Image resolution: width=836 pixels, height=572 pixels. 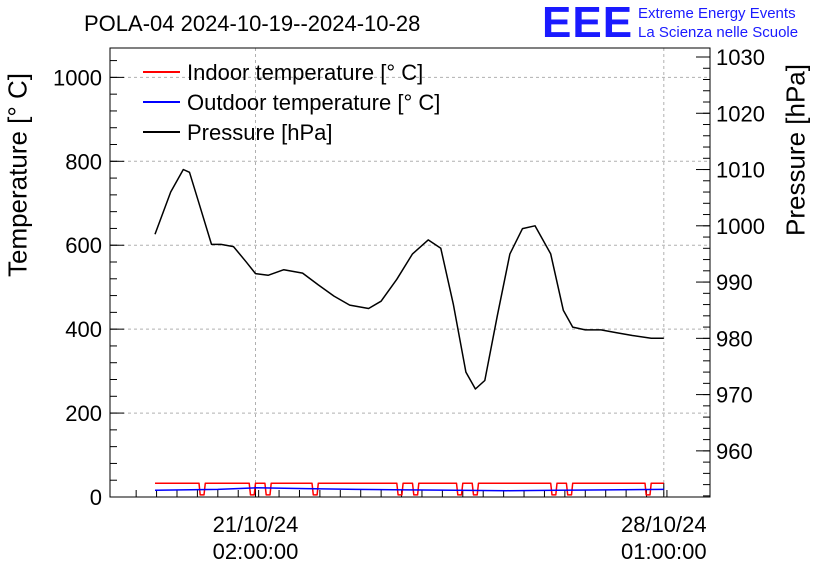 I want to click on left-axis-tick-label: 800, so click(x=83, y=161).